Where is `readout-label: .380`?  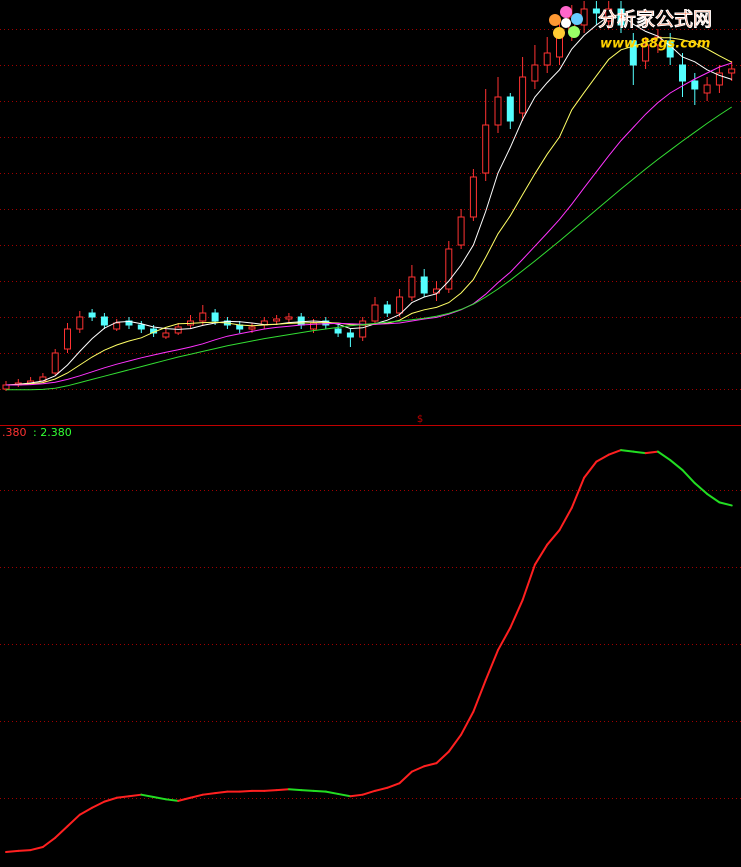
readout-label: .380 is located at coordinates (14, 432).